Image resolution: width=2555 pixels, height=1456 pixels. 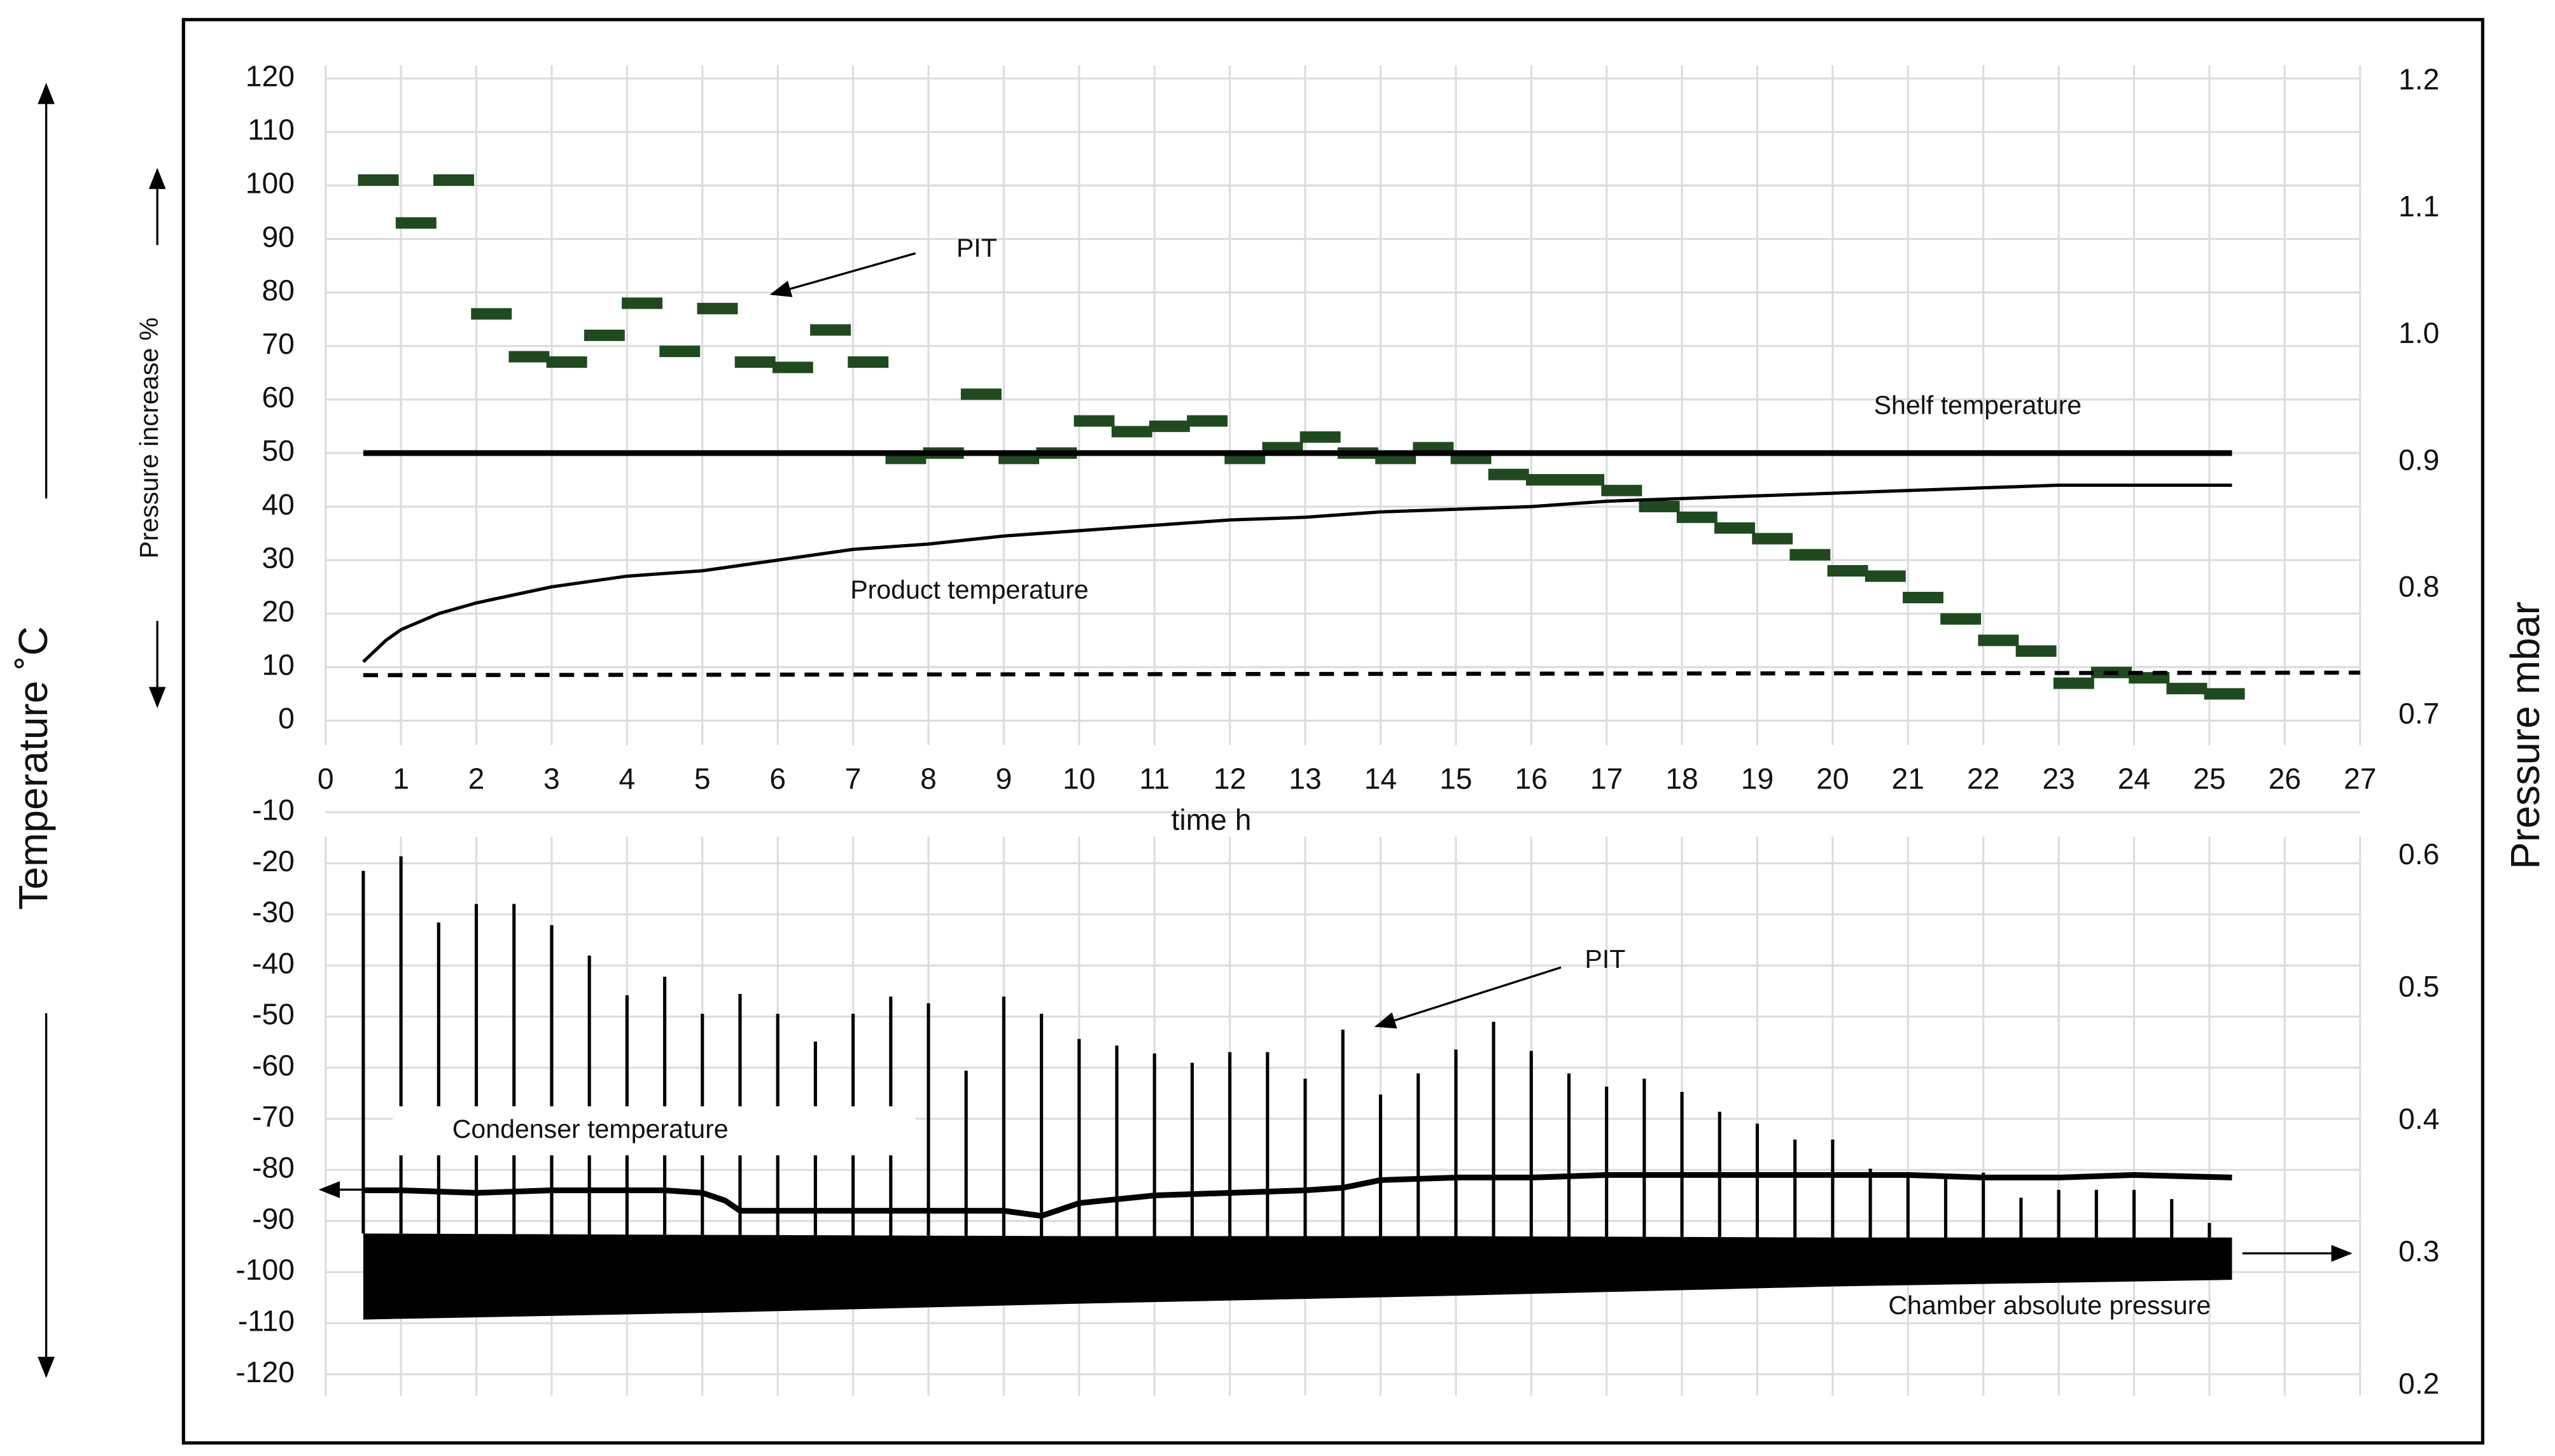 What do you see at coordinates (2418, 1383) in the screenshot?
I see `y2-tick-label: 0.2` at bounding box center [2418, 1383].